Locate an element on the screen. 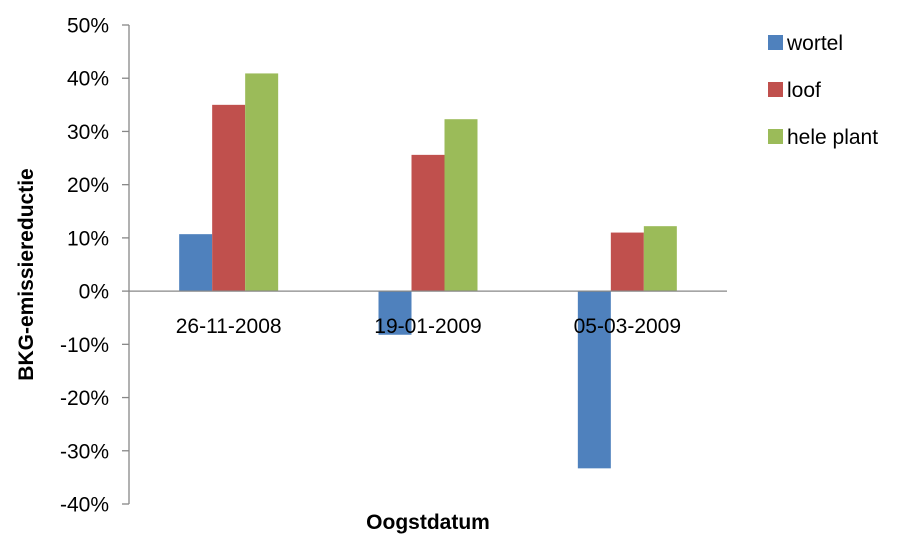 The height and width of the screenshot is (538, 905). x-category-label: 05-03-2009 is located at coordinates (627, 326).